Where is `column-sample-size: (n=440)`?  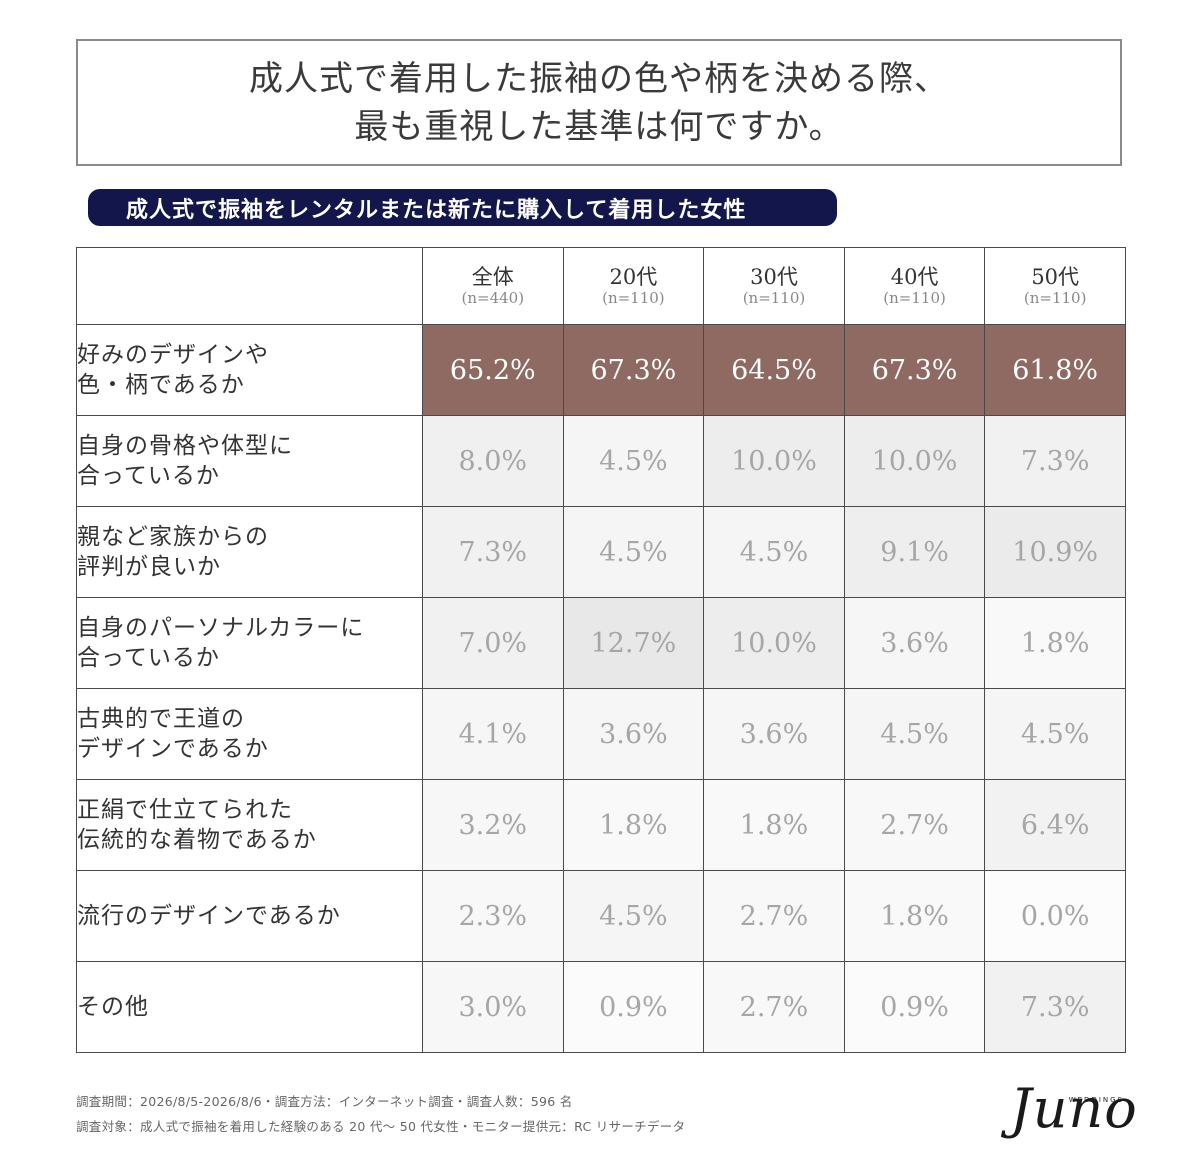 column-sample-size: (n=440) is located at coordinates (493, 298).